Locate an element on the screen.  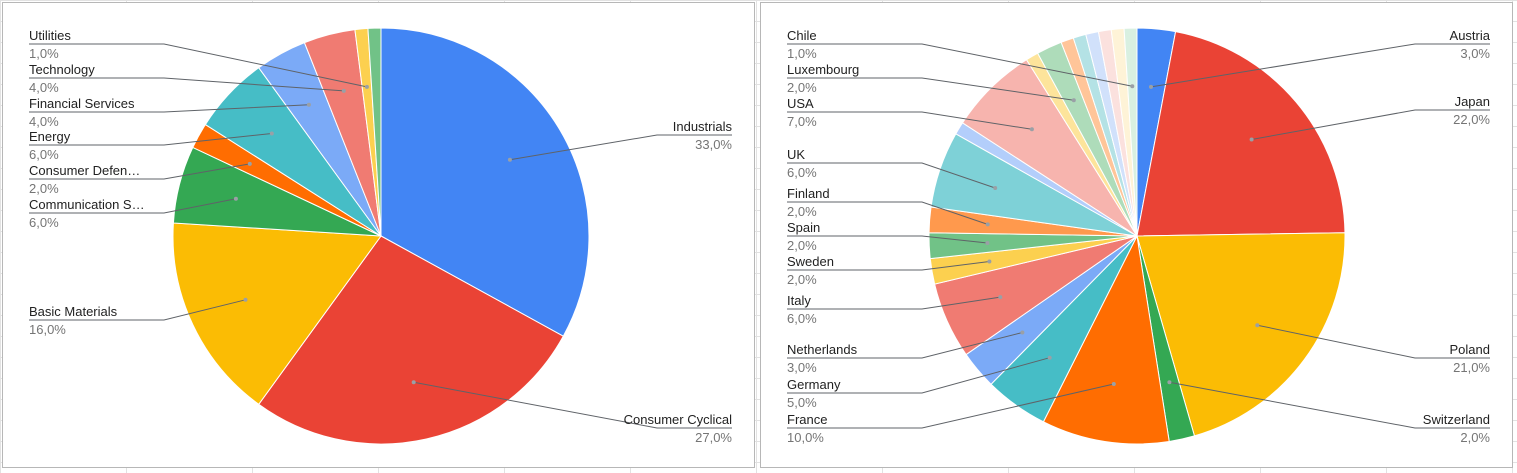
slice-percent-energy: 6,0% is located at coordinates (44, 154).